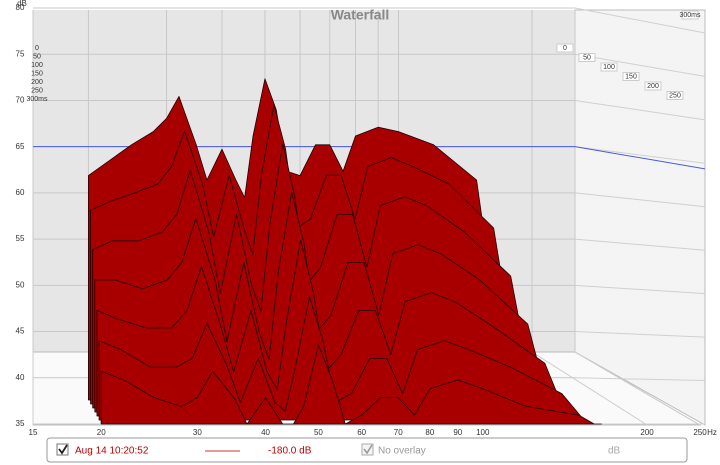 This screenshot has width=720, height=465. I want to click on overlay: No overlay, so click(402, 451).